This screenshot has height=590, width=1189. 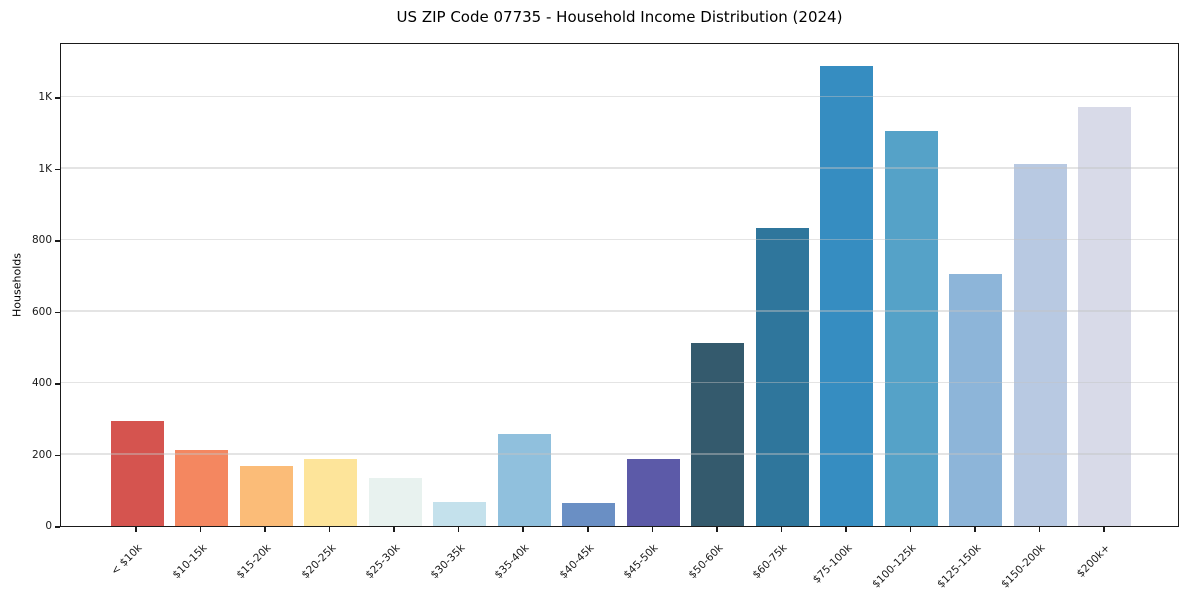 What do you see at coordinates (202, 488) in the screenshot?
I see `bar-10-15k` at bounding box center [202, 488].